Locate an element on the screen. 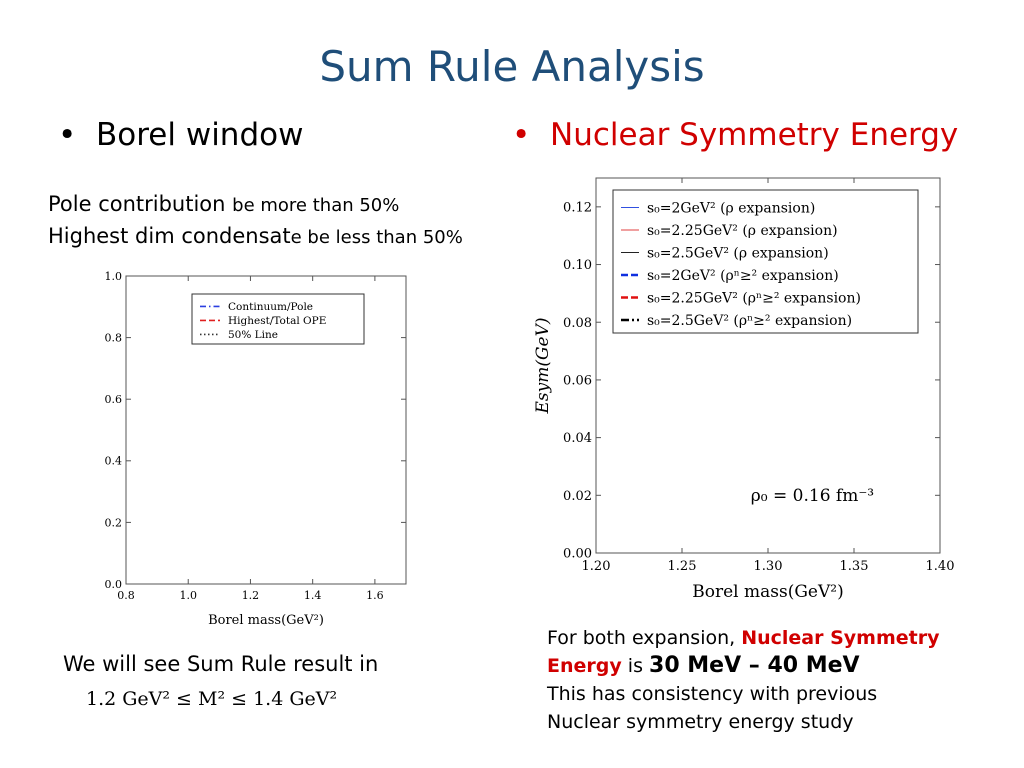 Image resolution: width=1024 pixels, height=768 pixels. legend-label: s₀=2.5GeV² (ρⁿ≥² expansion) is located at coordinates (749, 321).